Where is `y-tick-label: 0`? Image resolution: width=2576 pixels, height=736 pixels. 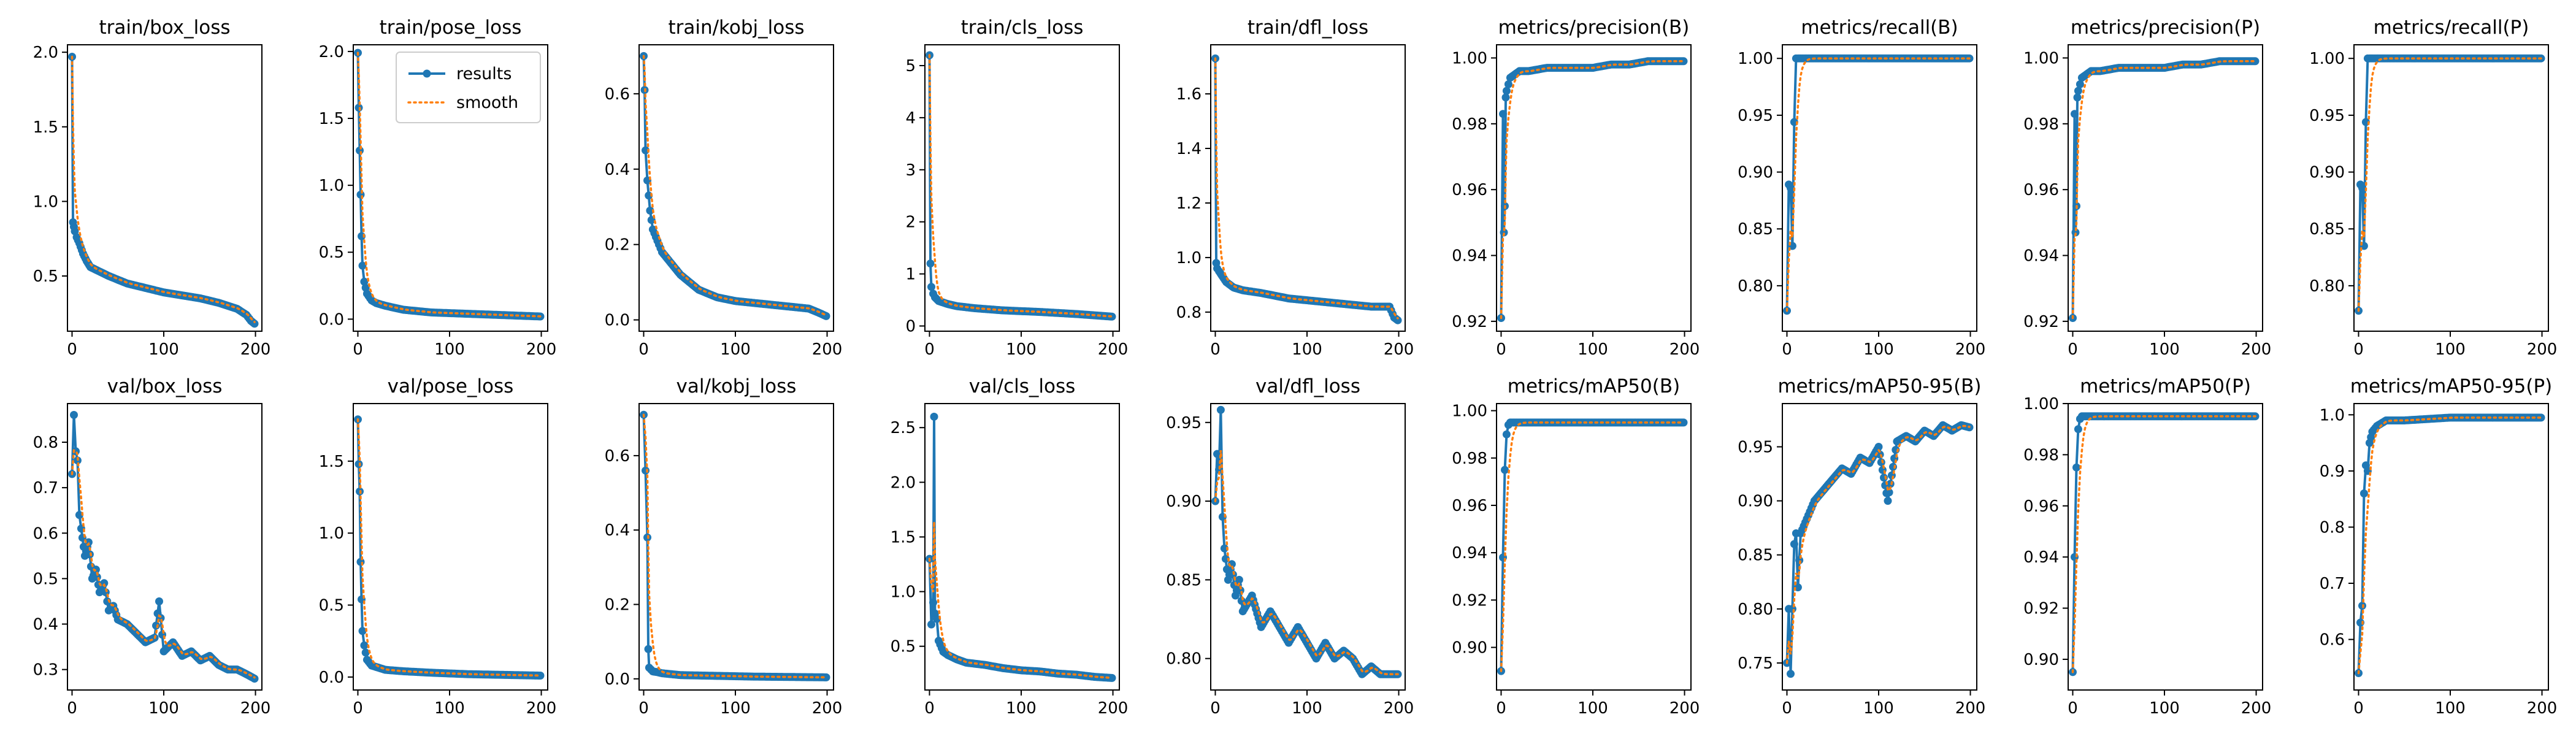 y-tick-label: 0 is located at coordinates (910, 327).